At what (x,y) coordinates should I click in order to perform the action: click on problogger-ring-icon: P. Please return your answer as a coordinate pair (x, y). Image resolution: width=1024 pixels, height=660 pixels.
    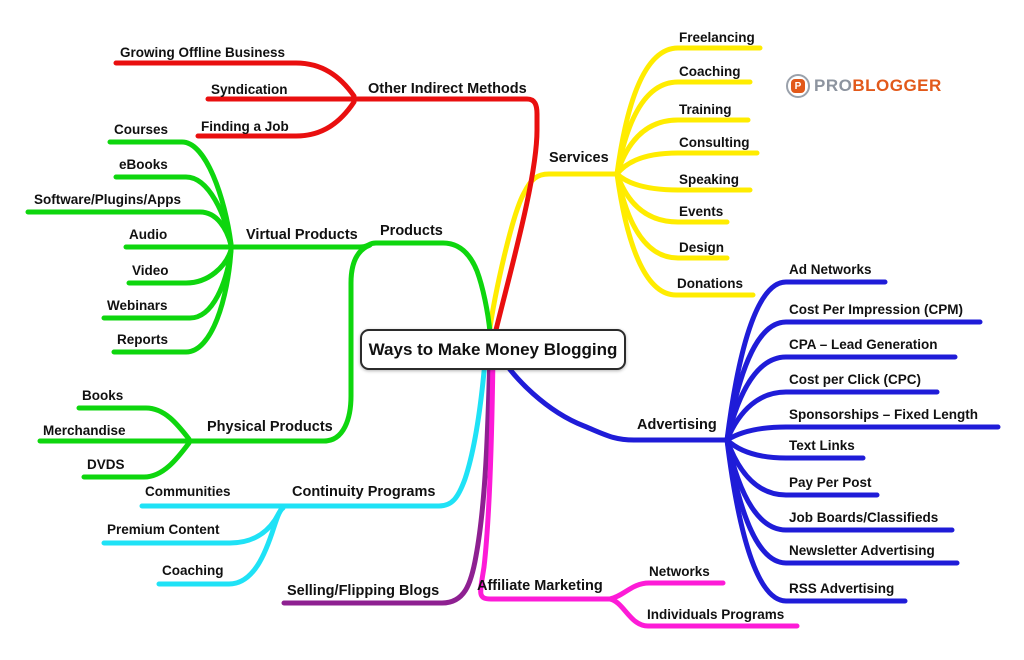
    Looking at the image, I should click on (798, 86).